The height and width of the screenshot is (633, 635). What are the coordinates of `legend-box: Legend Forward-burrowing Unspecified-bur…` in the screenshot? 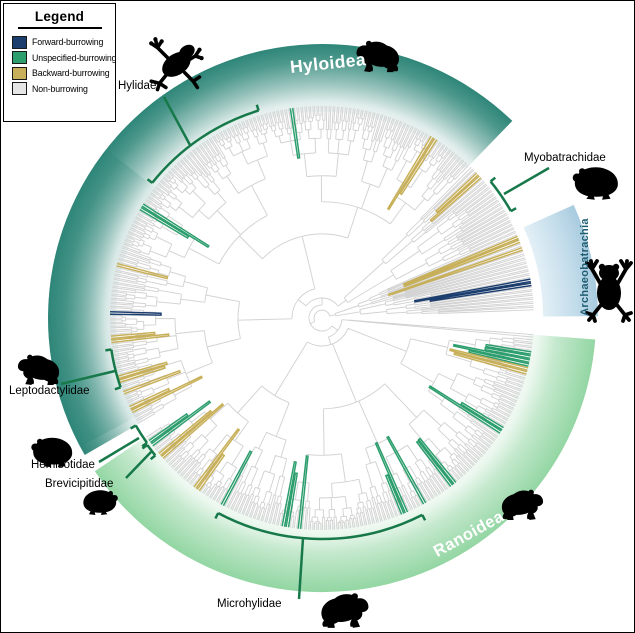 It's located at (60, 62).